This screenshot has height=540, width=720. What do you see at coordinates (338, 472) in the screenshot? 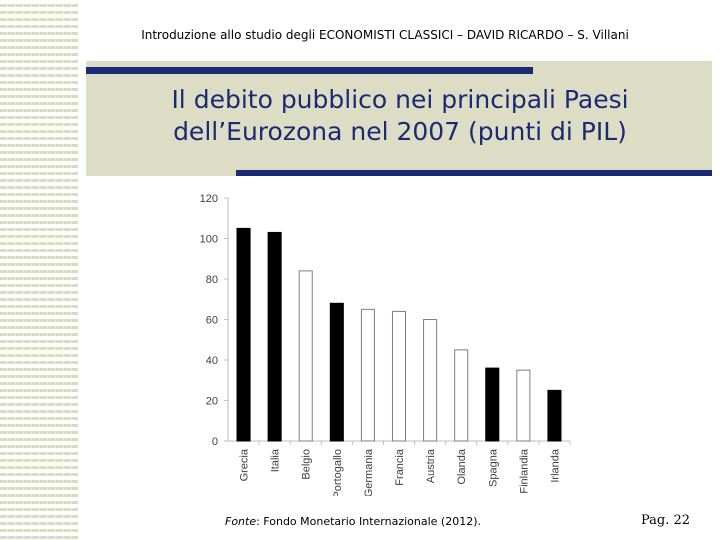
I see `x-tick-label: Portogallo` at bounding box center [338, 472].